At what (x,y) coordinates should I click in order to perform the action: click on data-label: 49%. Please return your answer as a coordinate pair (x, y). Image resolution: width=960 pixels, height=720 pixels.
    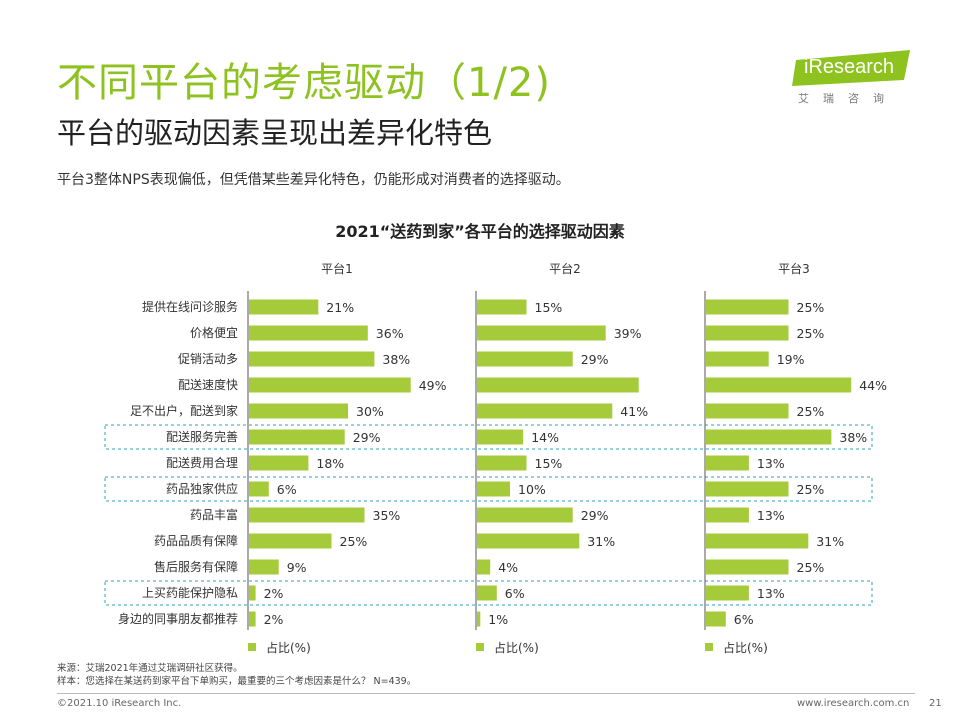
    Looking at the image, I should click on (433, 385).